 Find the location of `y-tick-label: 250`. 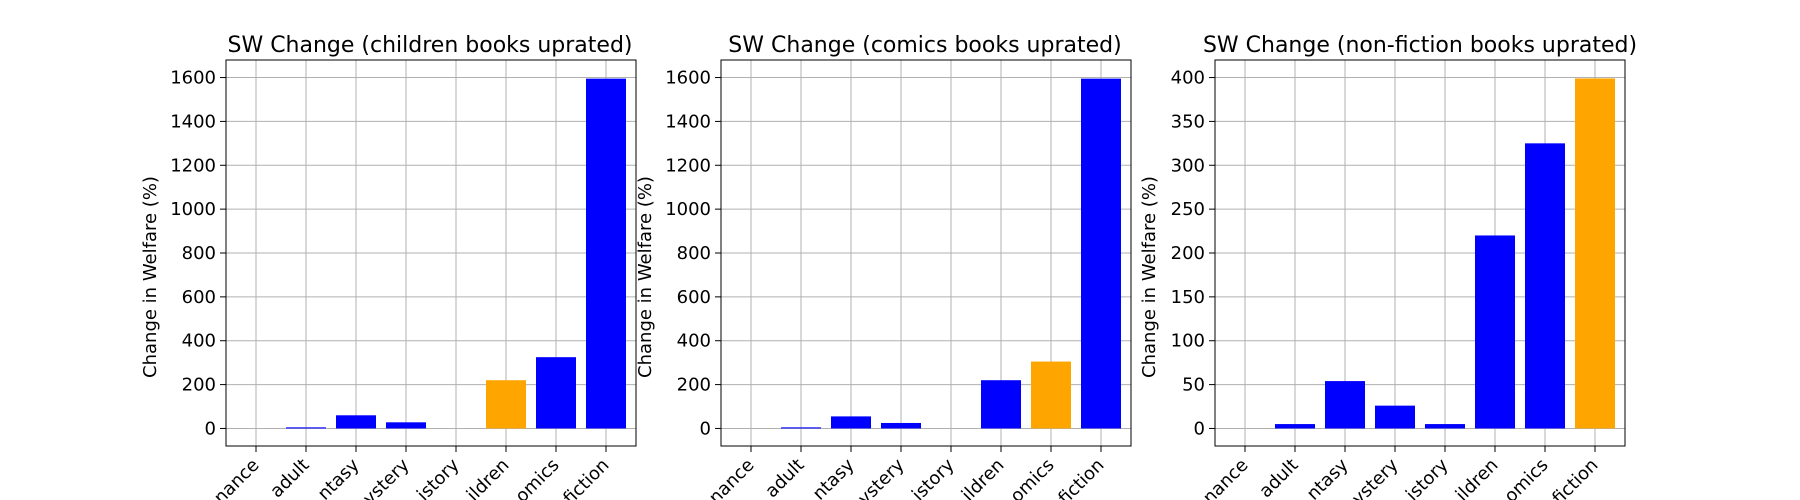

y-tick-label: 250 is located at coordinates (1188, 209).